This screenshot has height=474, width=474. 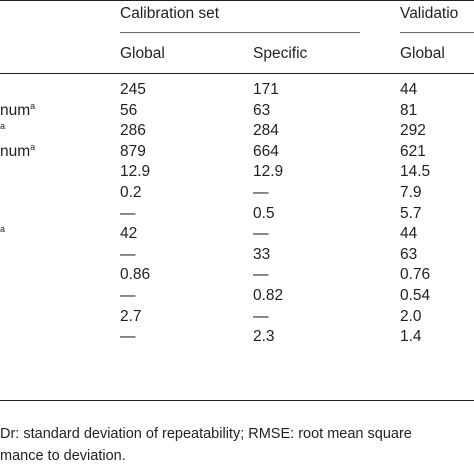 What do you see at coordinates (280, 53) in the screenshot?
I see `column-header-specific: Specific` at bounding box center [280, 53].